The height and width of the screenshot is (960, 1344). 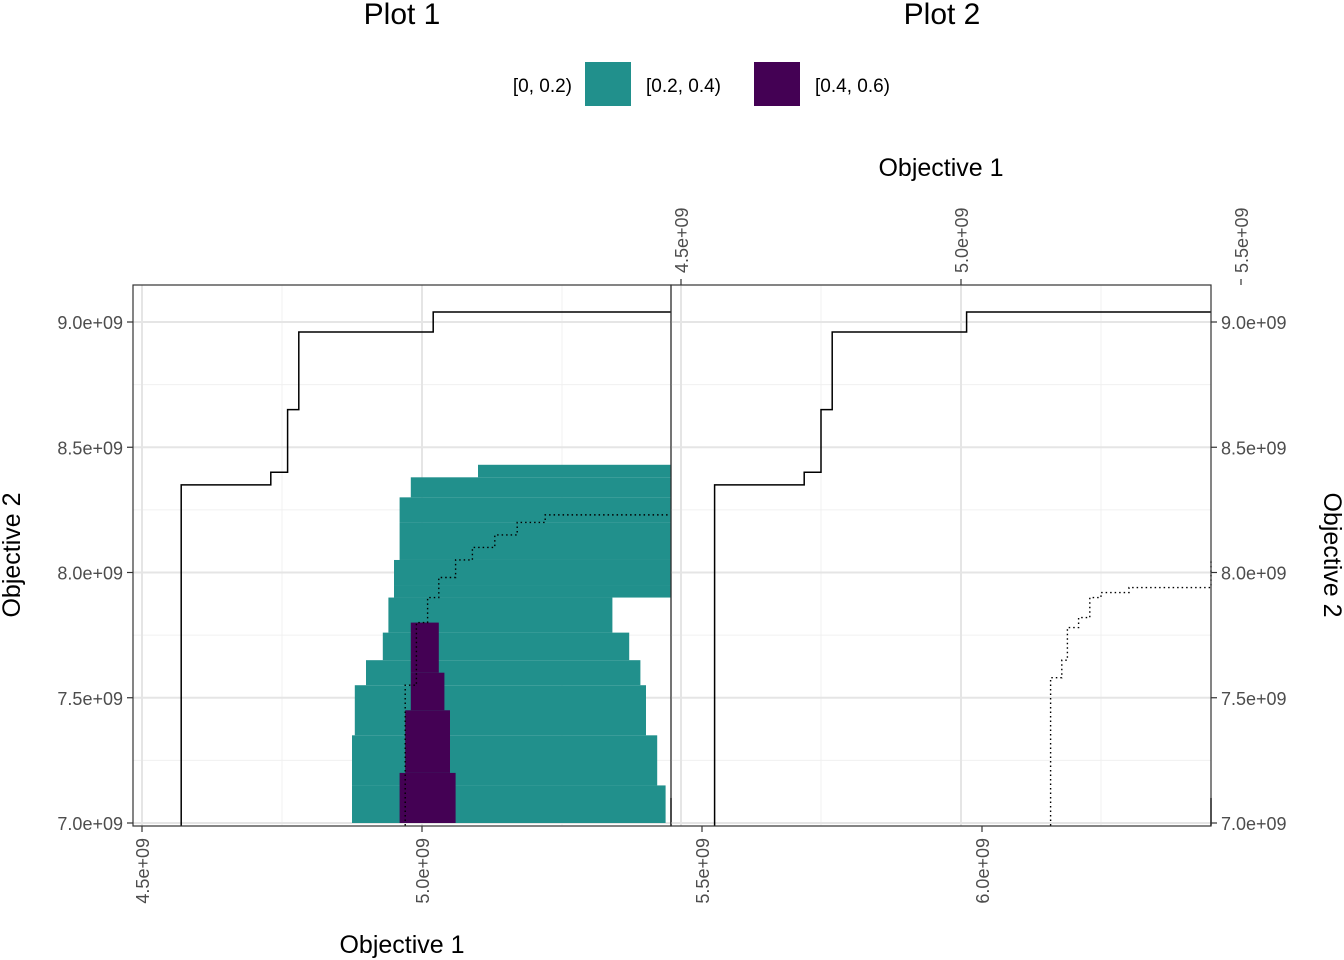 What do you see at coordinates (13, 554) in the screenshot?
I see `plot1-y-axis-title: Objective 2` at bounding box center [13, 554].